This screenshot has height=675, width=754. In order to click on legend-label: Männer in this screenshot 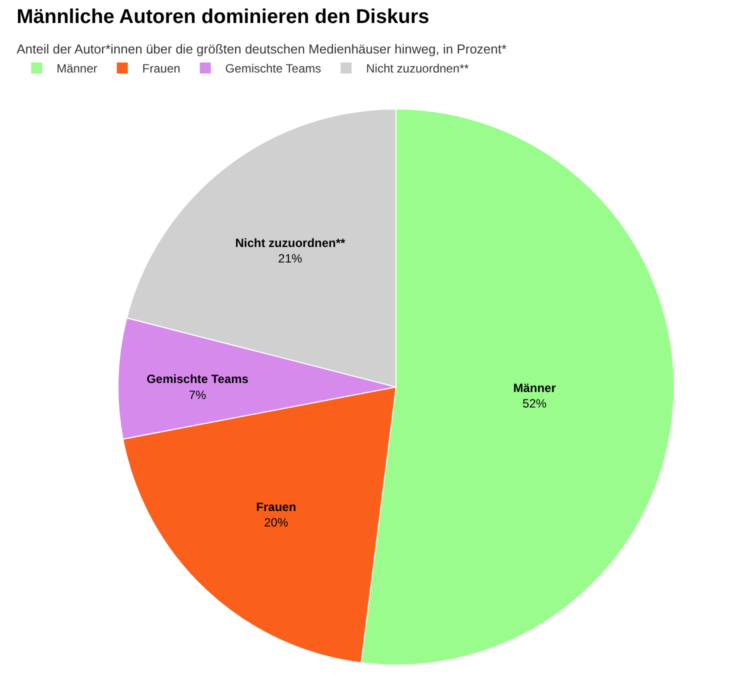, I will do `click(77, 69)`.